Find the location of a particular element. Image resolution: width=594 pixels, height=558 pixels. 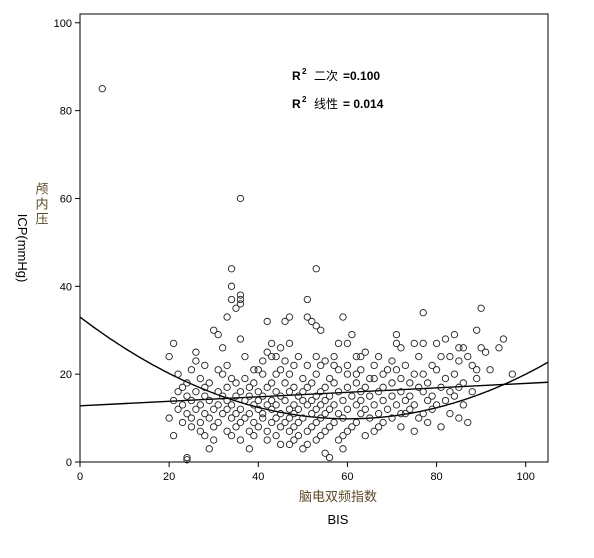

x-tick-label: 0 is located at coordinates (80, 477).